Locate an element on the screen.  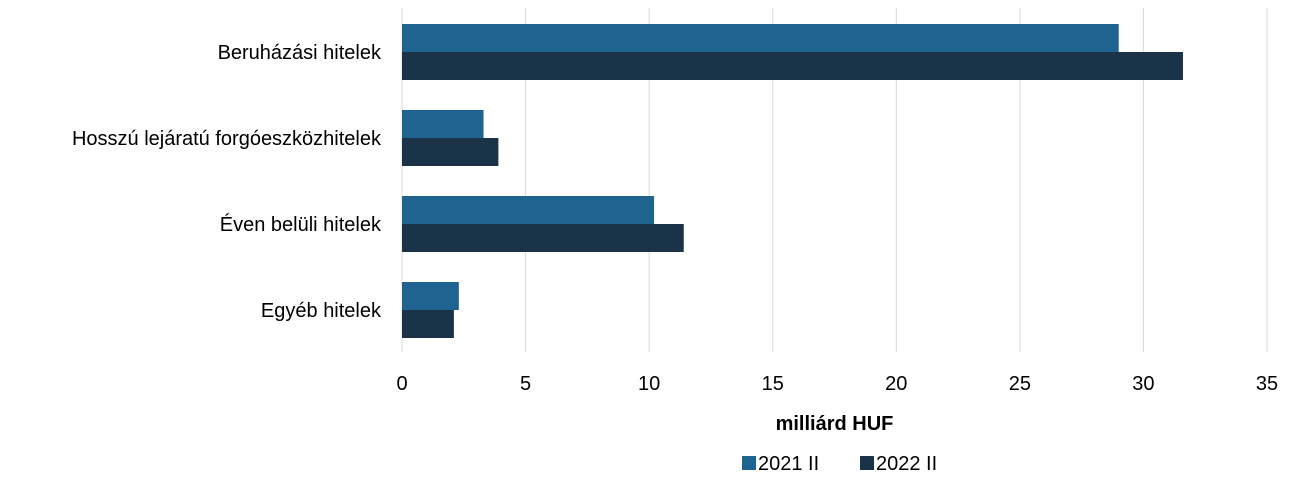
x-tick-label-10: 10 is located at coordinates (649, 384).